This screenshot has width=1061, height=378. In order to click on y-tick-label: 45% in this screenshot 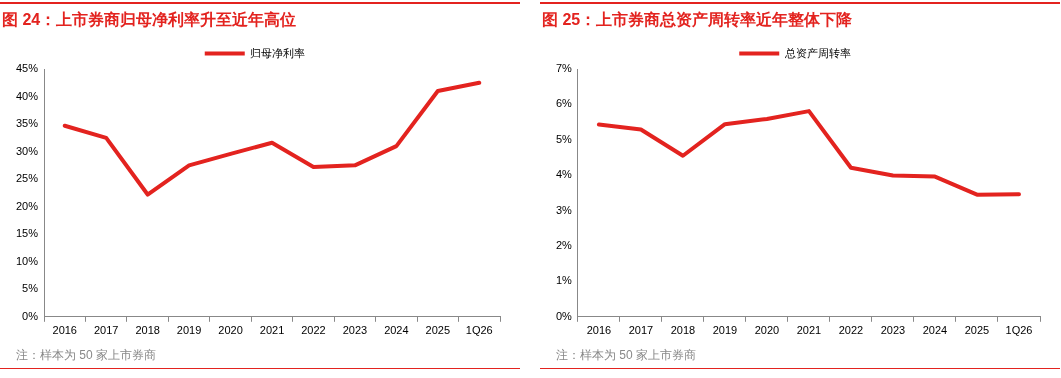, I will do `click(27, 68)`.